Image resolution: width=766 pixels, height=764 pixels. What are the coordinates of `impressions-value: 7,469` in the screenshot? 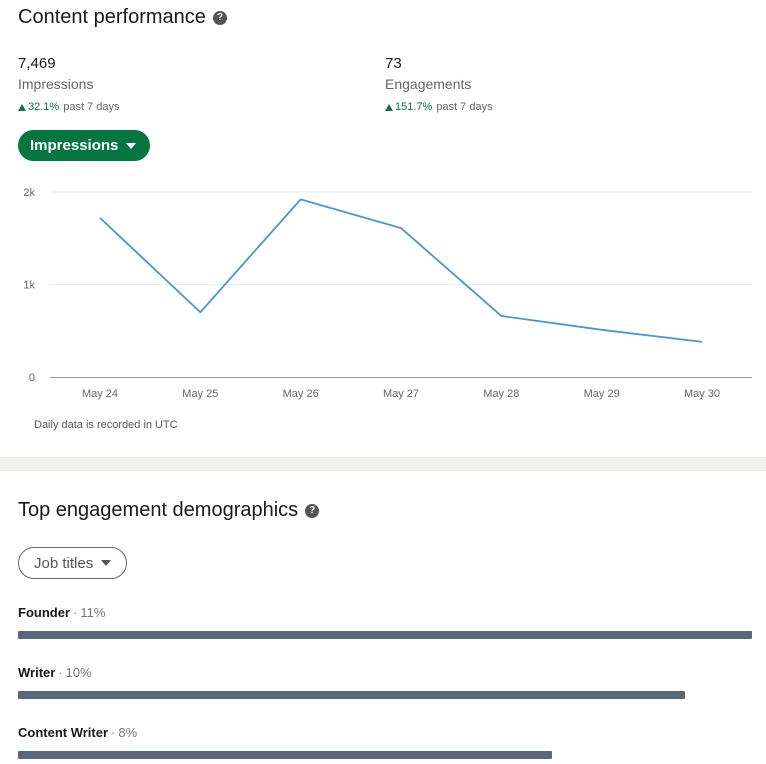 It's located at (37, 63).